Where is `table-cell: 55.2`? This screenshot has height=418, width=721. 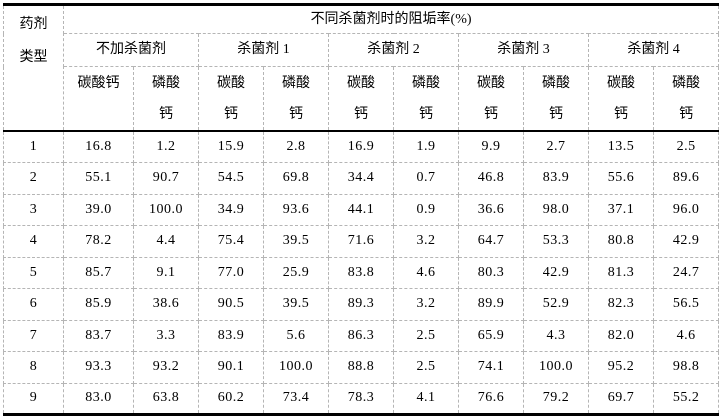
table-cell: 55.2 is located at coordinates (686, 399).